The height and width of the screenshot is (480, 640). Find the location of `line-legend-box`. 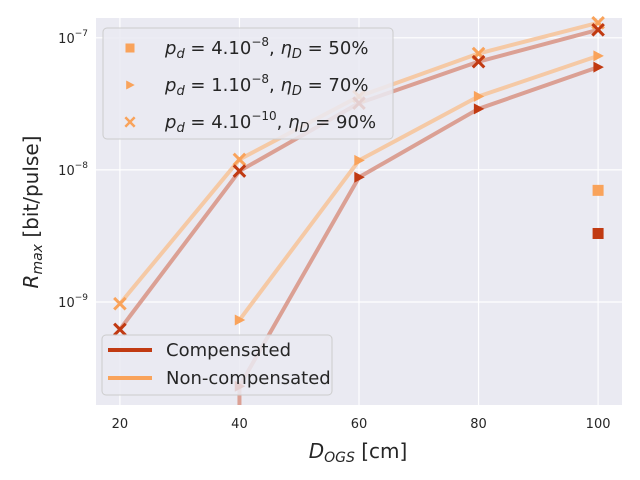

line-legend-box is located at coordinates (217, 365).